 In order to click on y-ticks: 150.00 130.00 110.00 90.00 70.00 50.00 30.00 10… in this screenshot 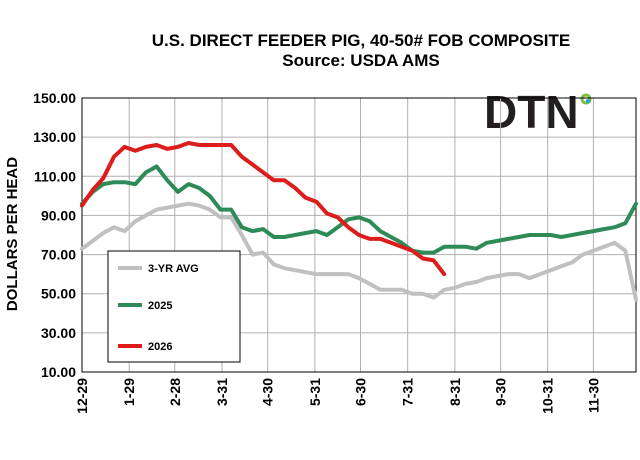, I will do `click(54, 235)`.